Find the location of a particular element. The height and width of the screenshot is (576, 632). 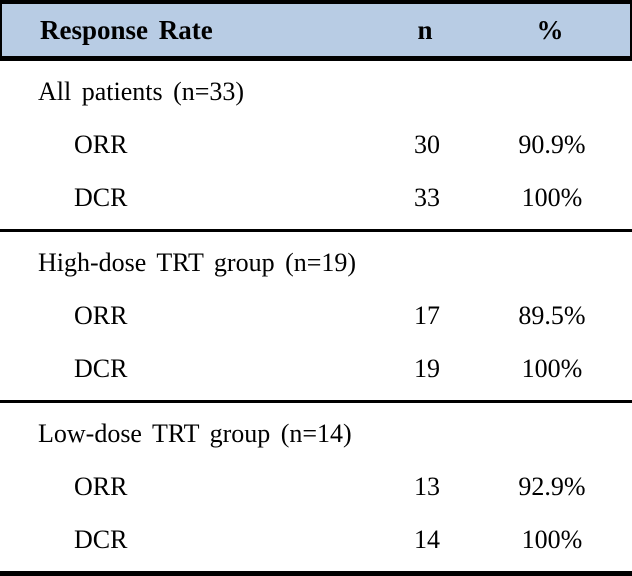

column-header-n: n is located at coordinates (425, 29).